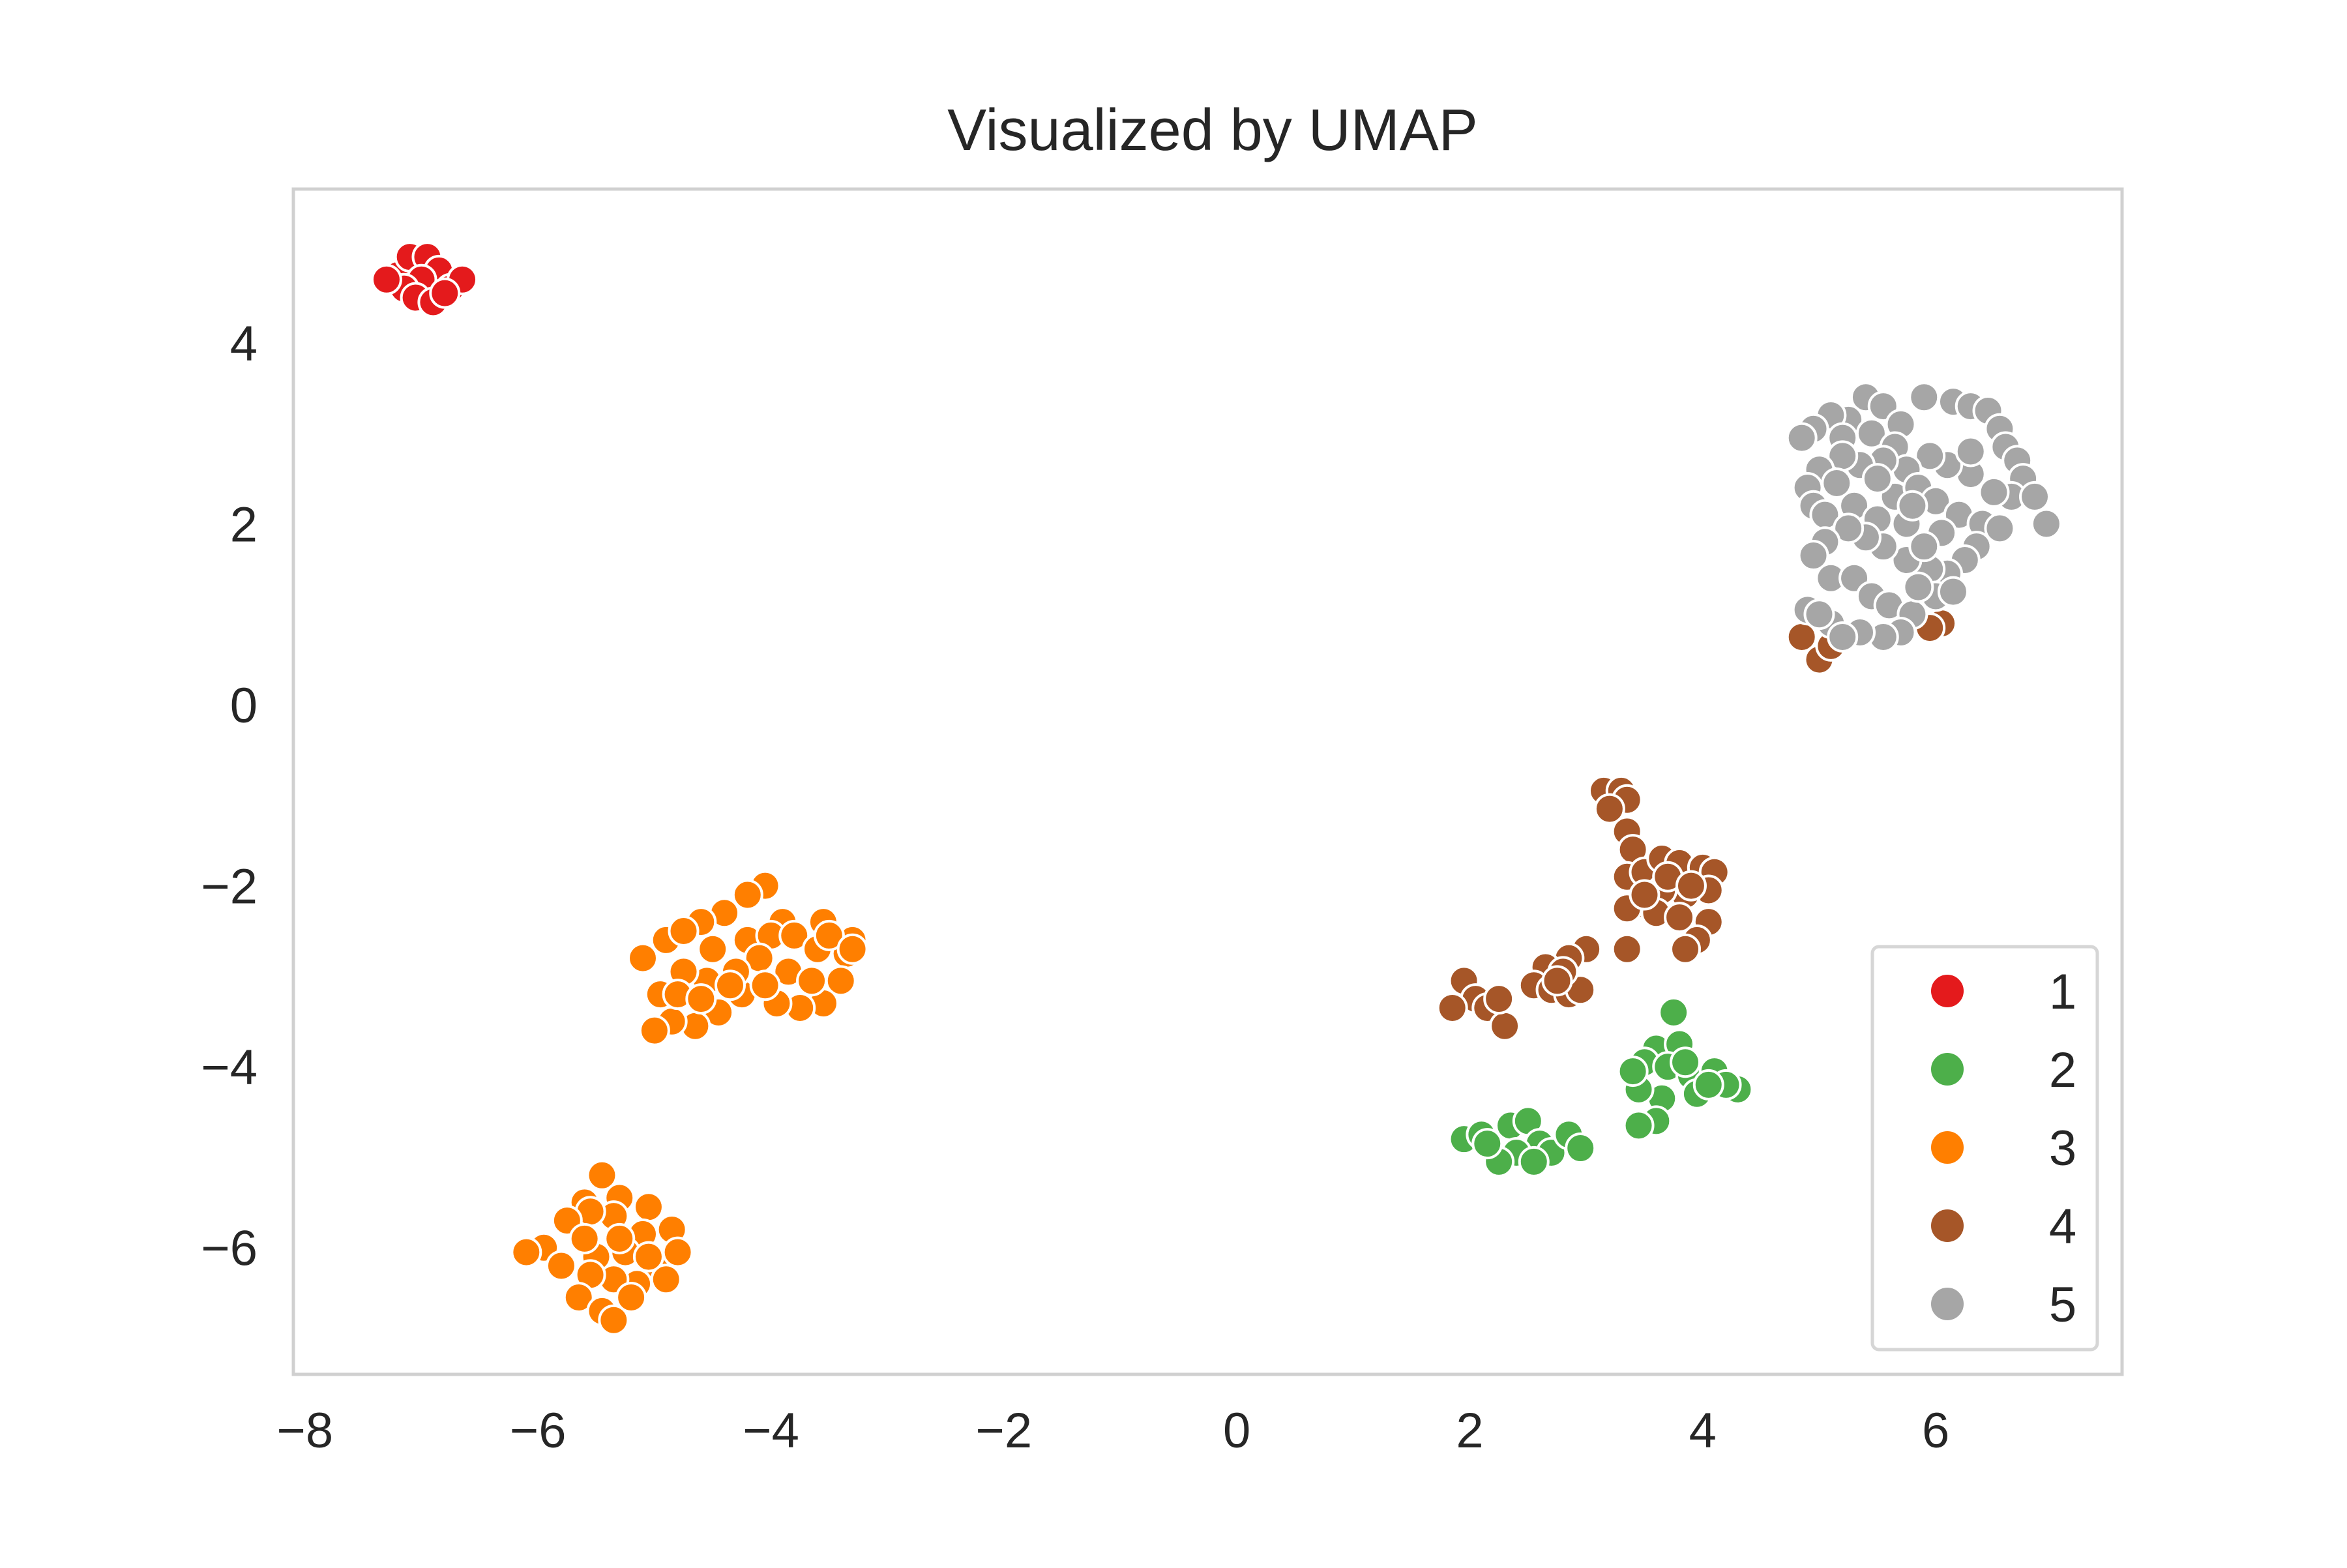 The height and width of the screenshot is (1568, 2347). I want to click on x-tick-label: 6, so click(1936, 1430).